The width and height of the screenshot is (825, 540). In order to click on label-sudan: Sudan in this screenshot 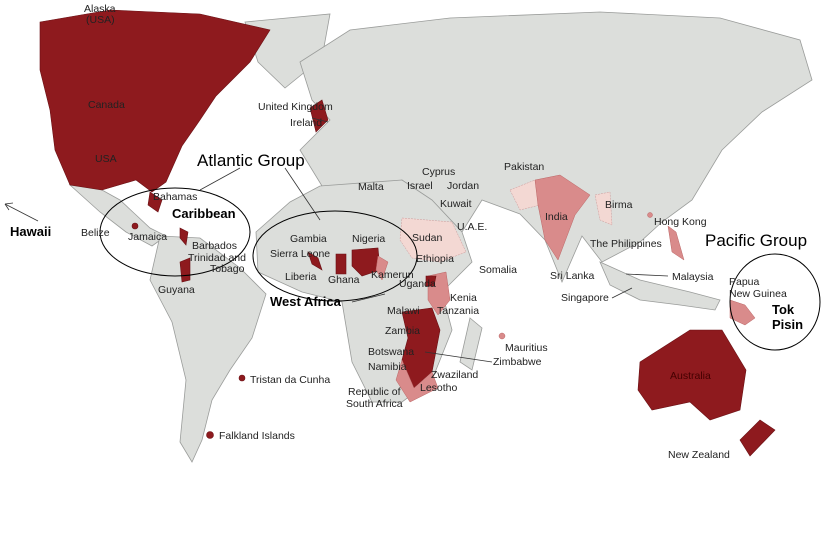, I will do `click(427, 238)`.